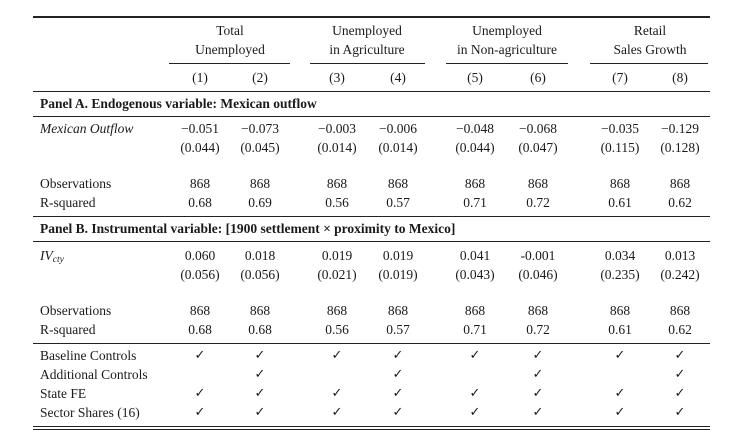 This screenshot has width=730, height=448. I want to click on header-bottom-rule, so click(371, 91).